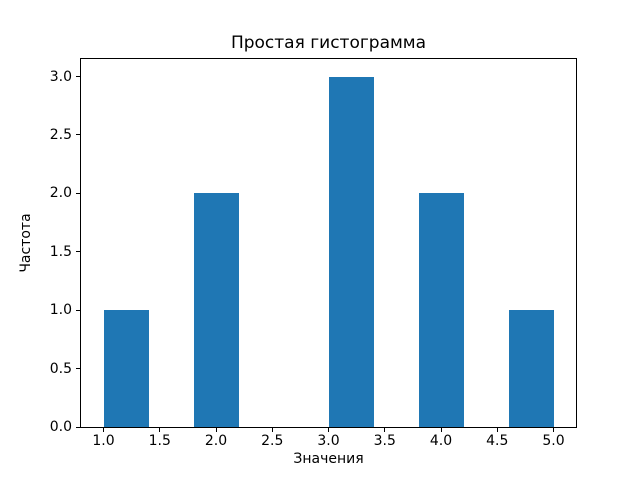 Image resolution: width=640 pixels, height=480 pixels. I want to click on x-tick-label: 5.0, so click(553, 441).